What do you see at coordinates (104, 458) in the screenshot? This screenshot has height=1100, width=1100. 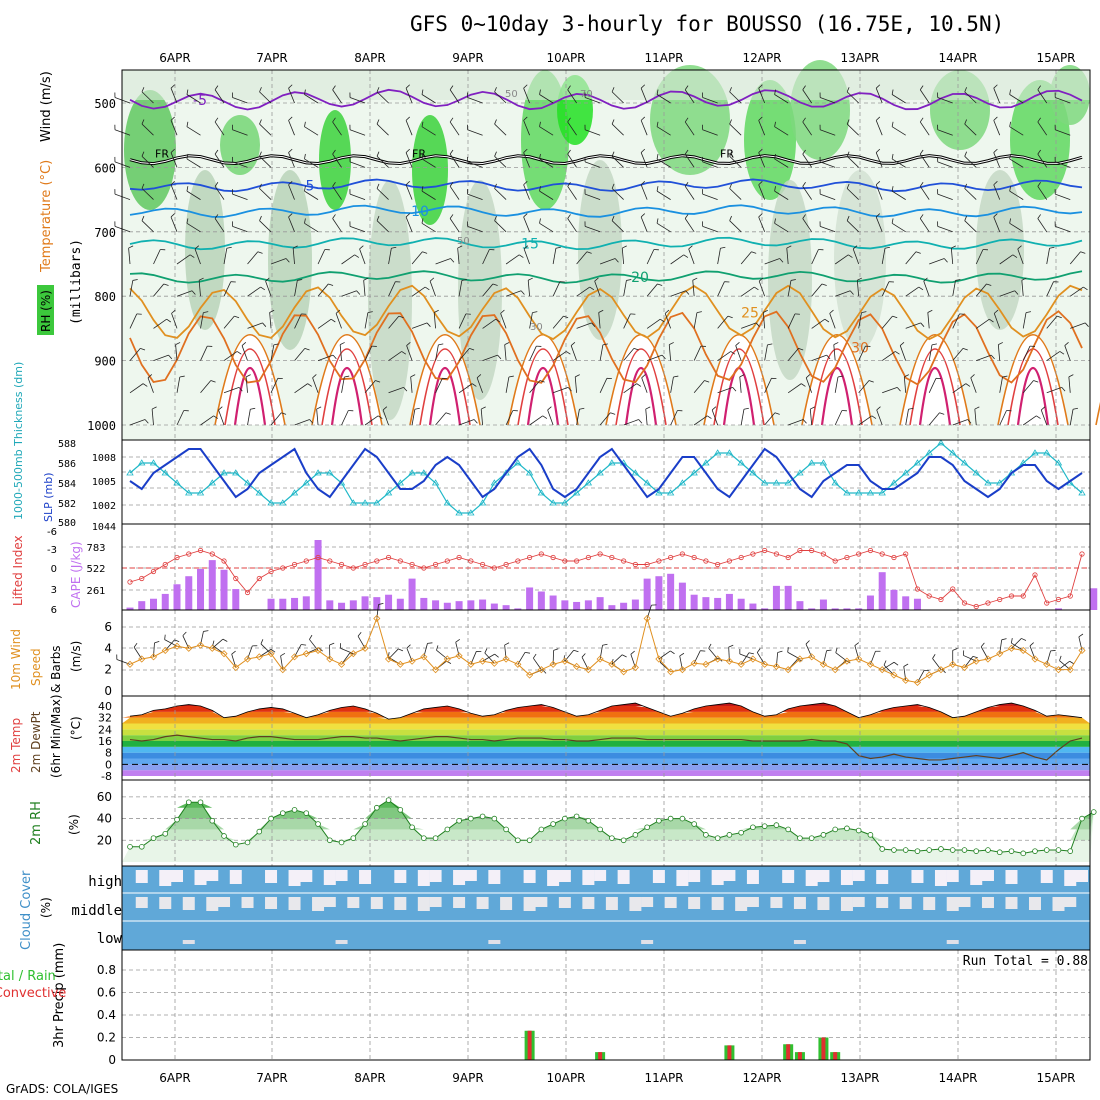 I see `slp-tick-label: 1008` at bounding box center [104, 458].